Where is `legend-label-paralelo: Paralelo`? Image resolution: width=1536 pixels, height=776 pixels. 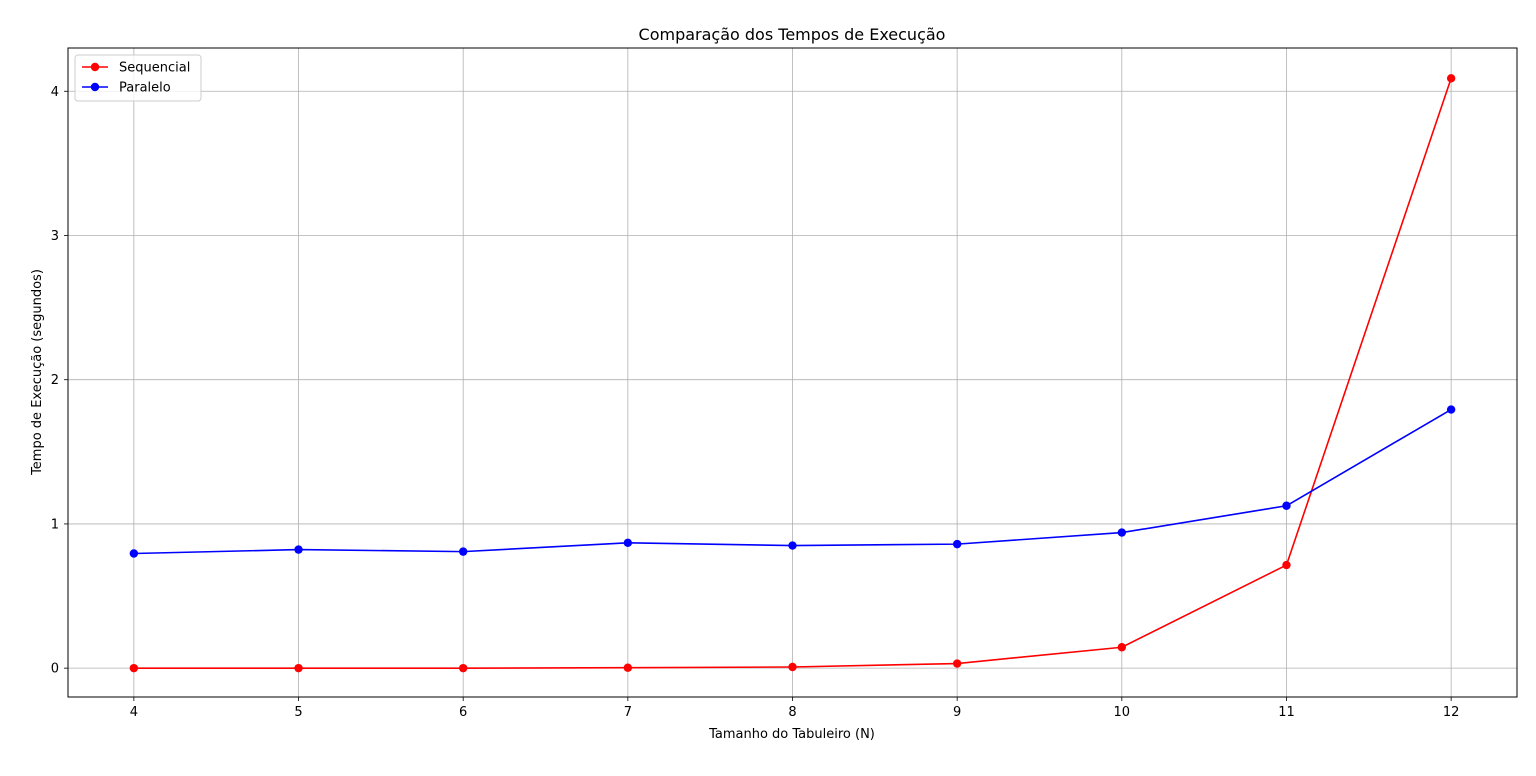 legend-label-paralelo: Paralelo is located at coordinates (145, 88).